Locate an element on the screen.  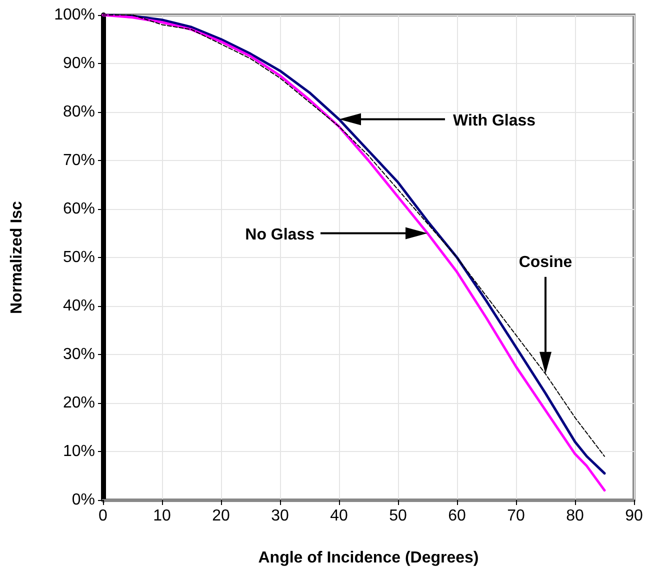
x-tick-label: 10 is located at coordinates (162, 516).